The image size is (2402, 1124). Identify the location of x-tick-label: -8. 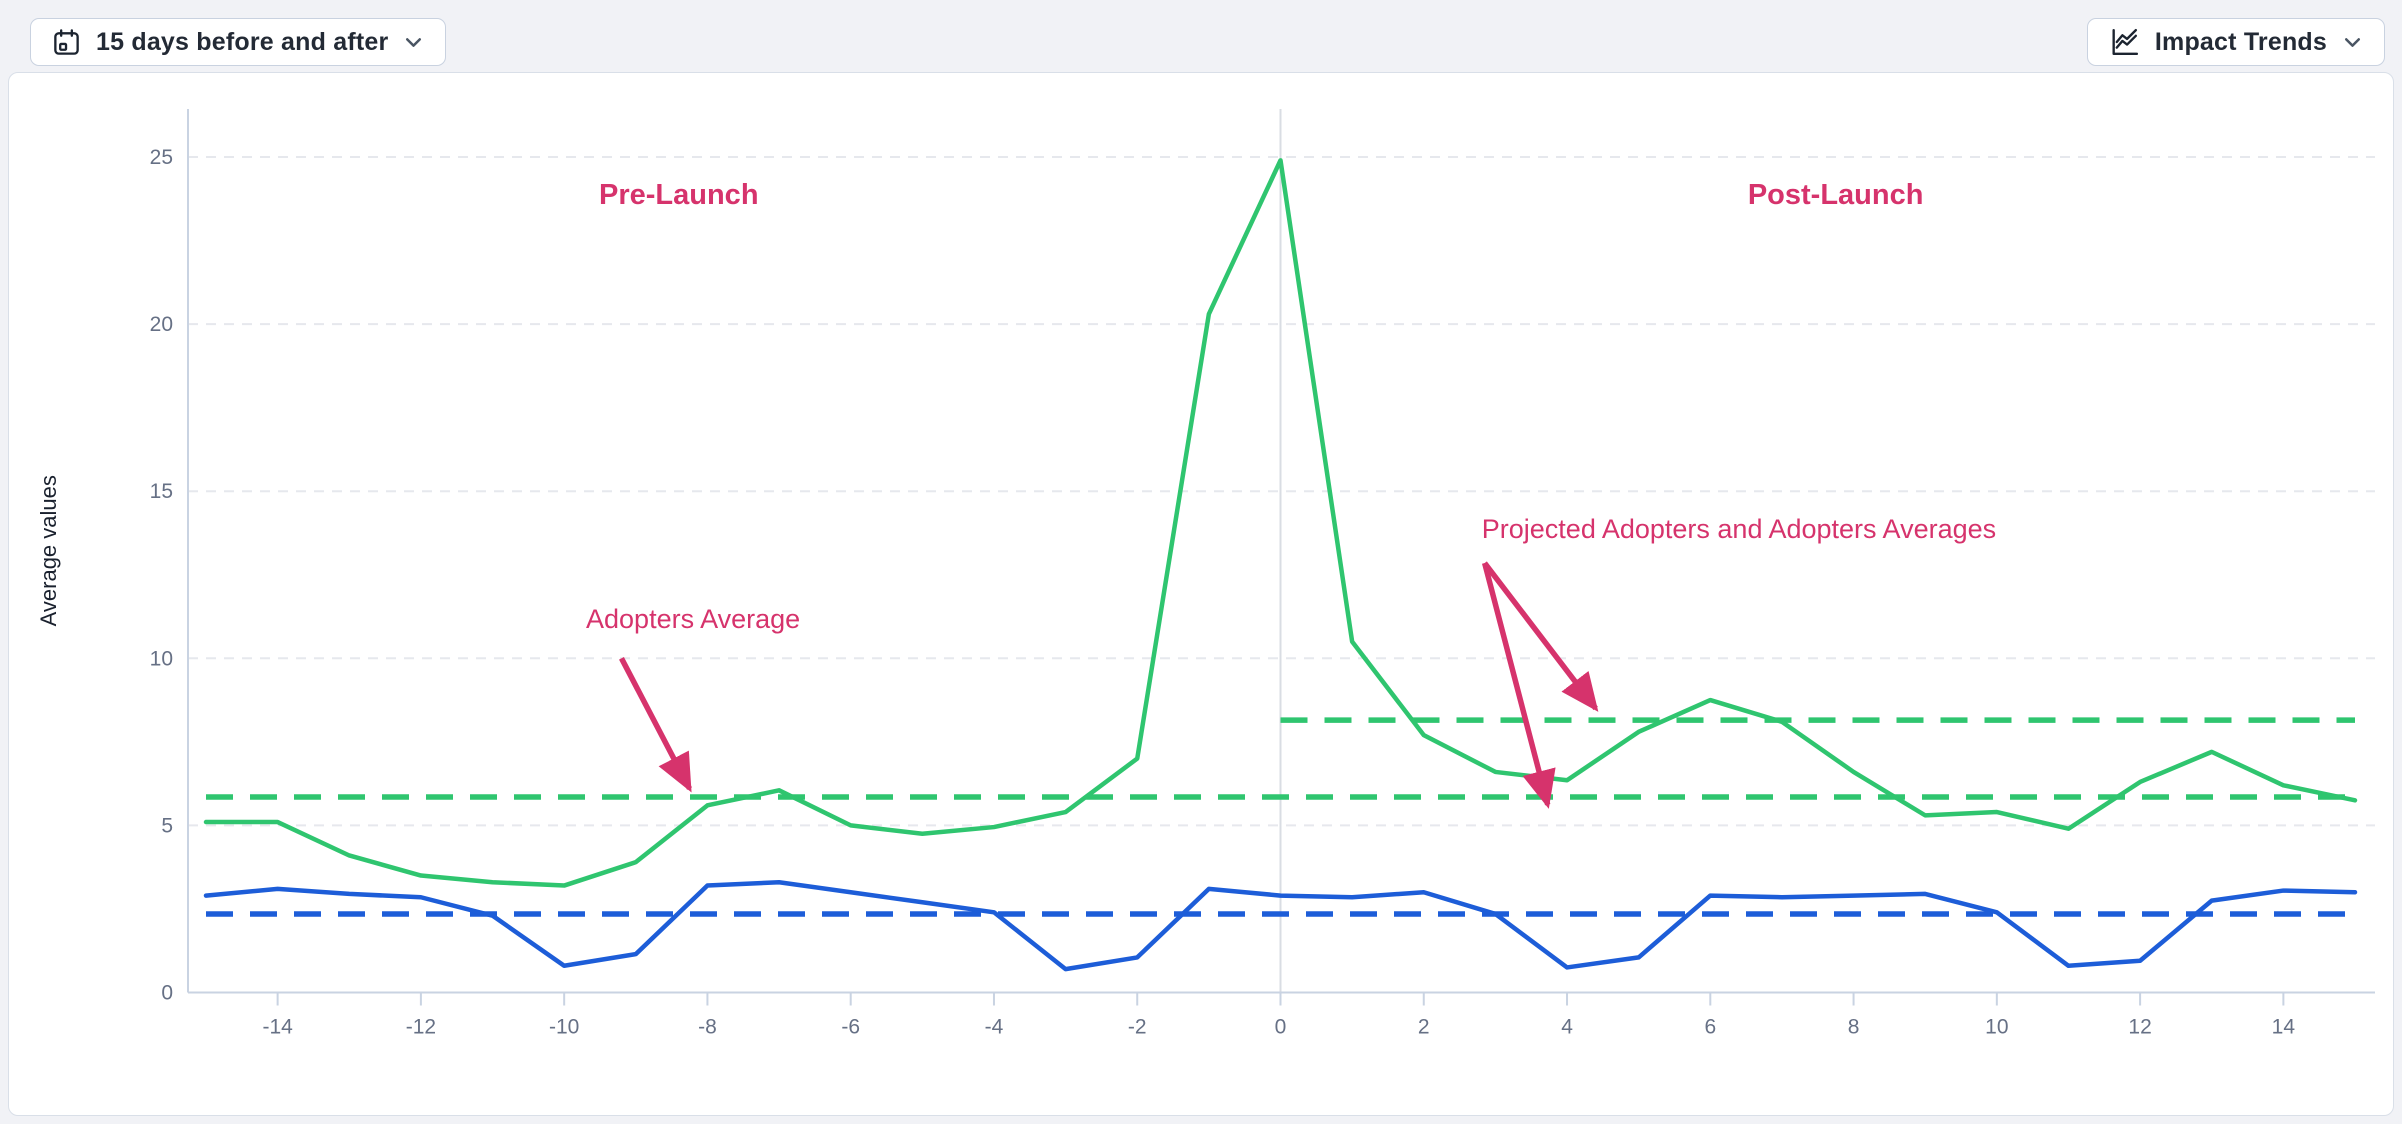
(707, 1027).